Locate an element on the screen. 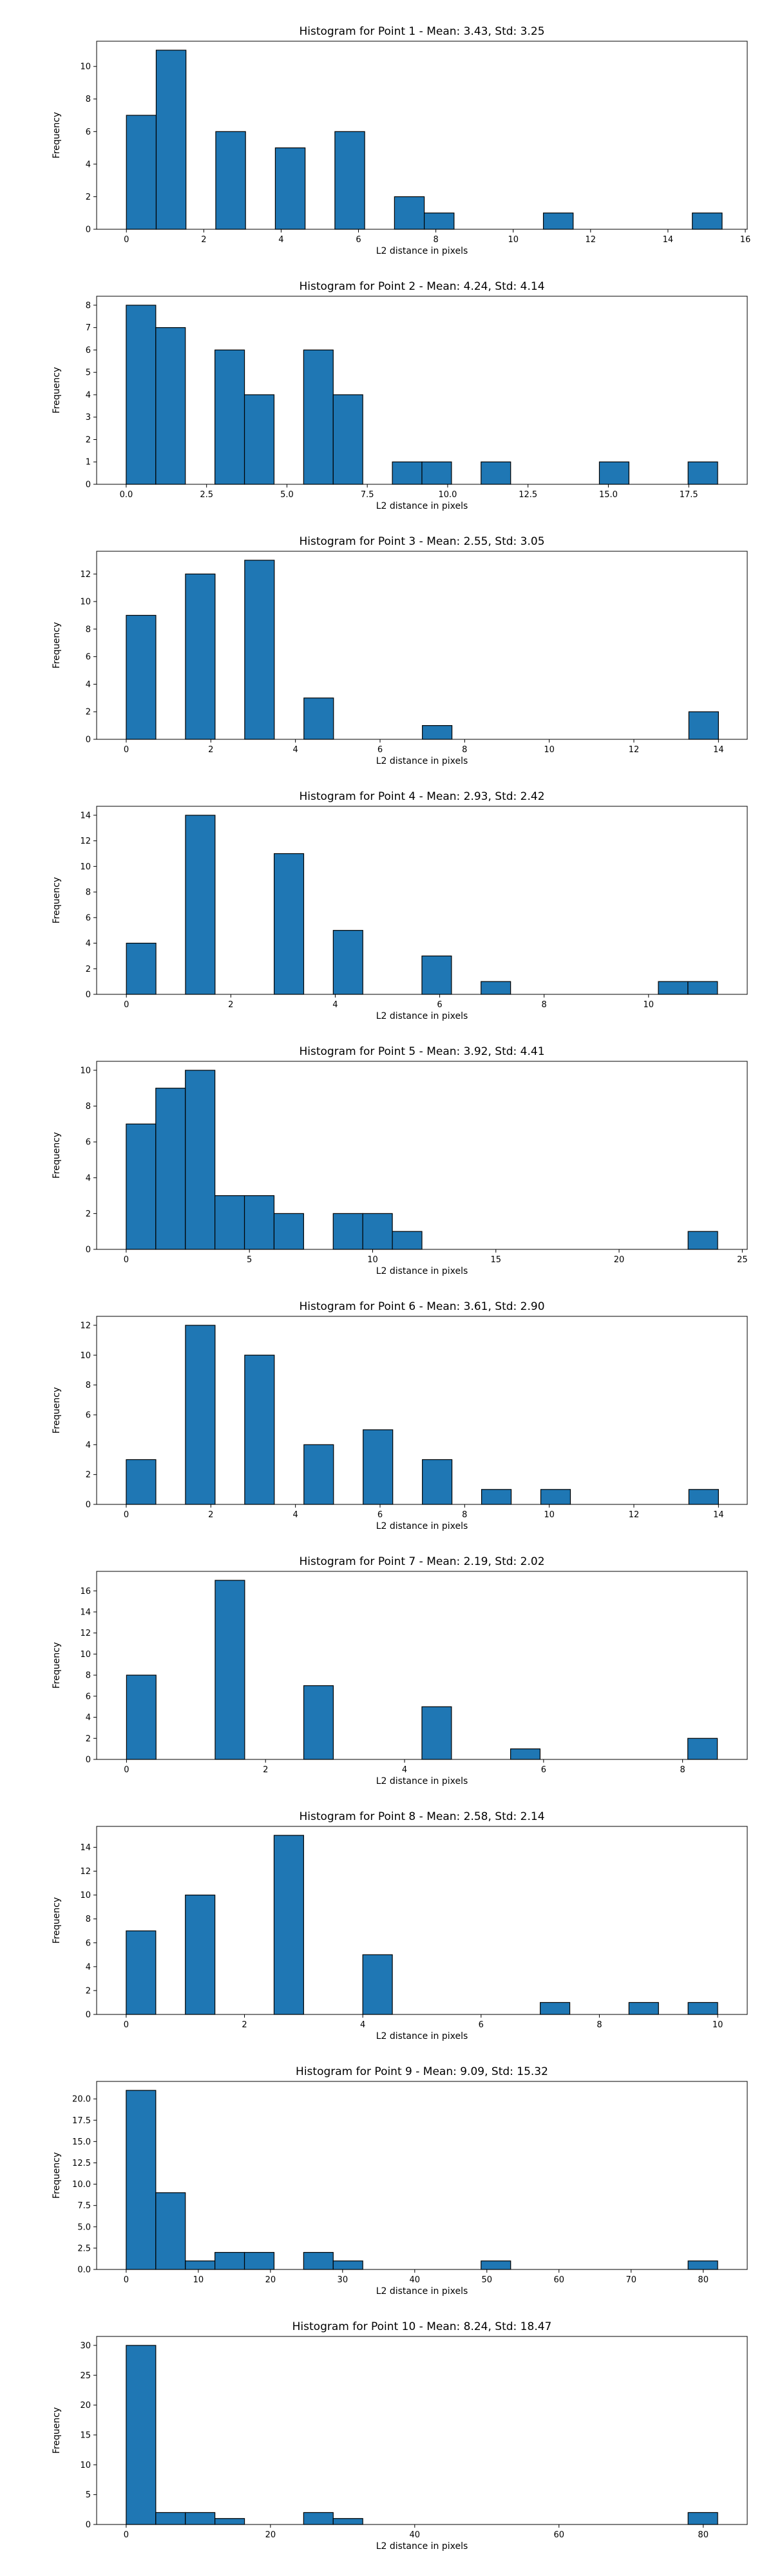 The height and width of the screenshot is (2576, 773). y-tick-label: 30 is located at coordinates (86, 2346).